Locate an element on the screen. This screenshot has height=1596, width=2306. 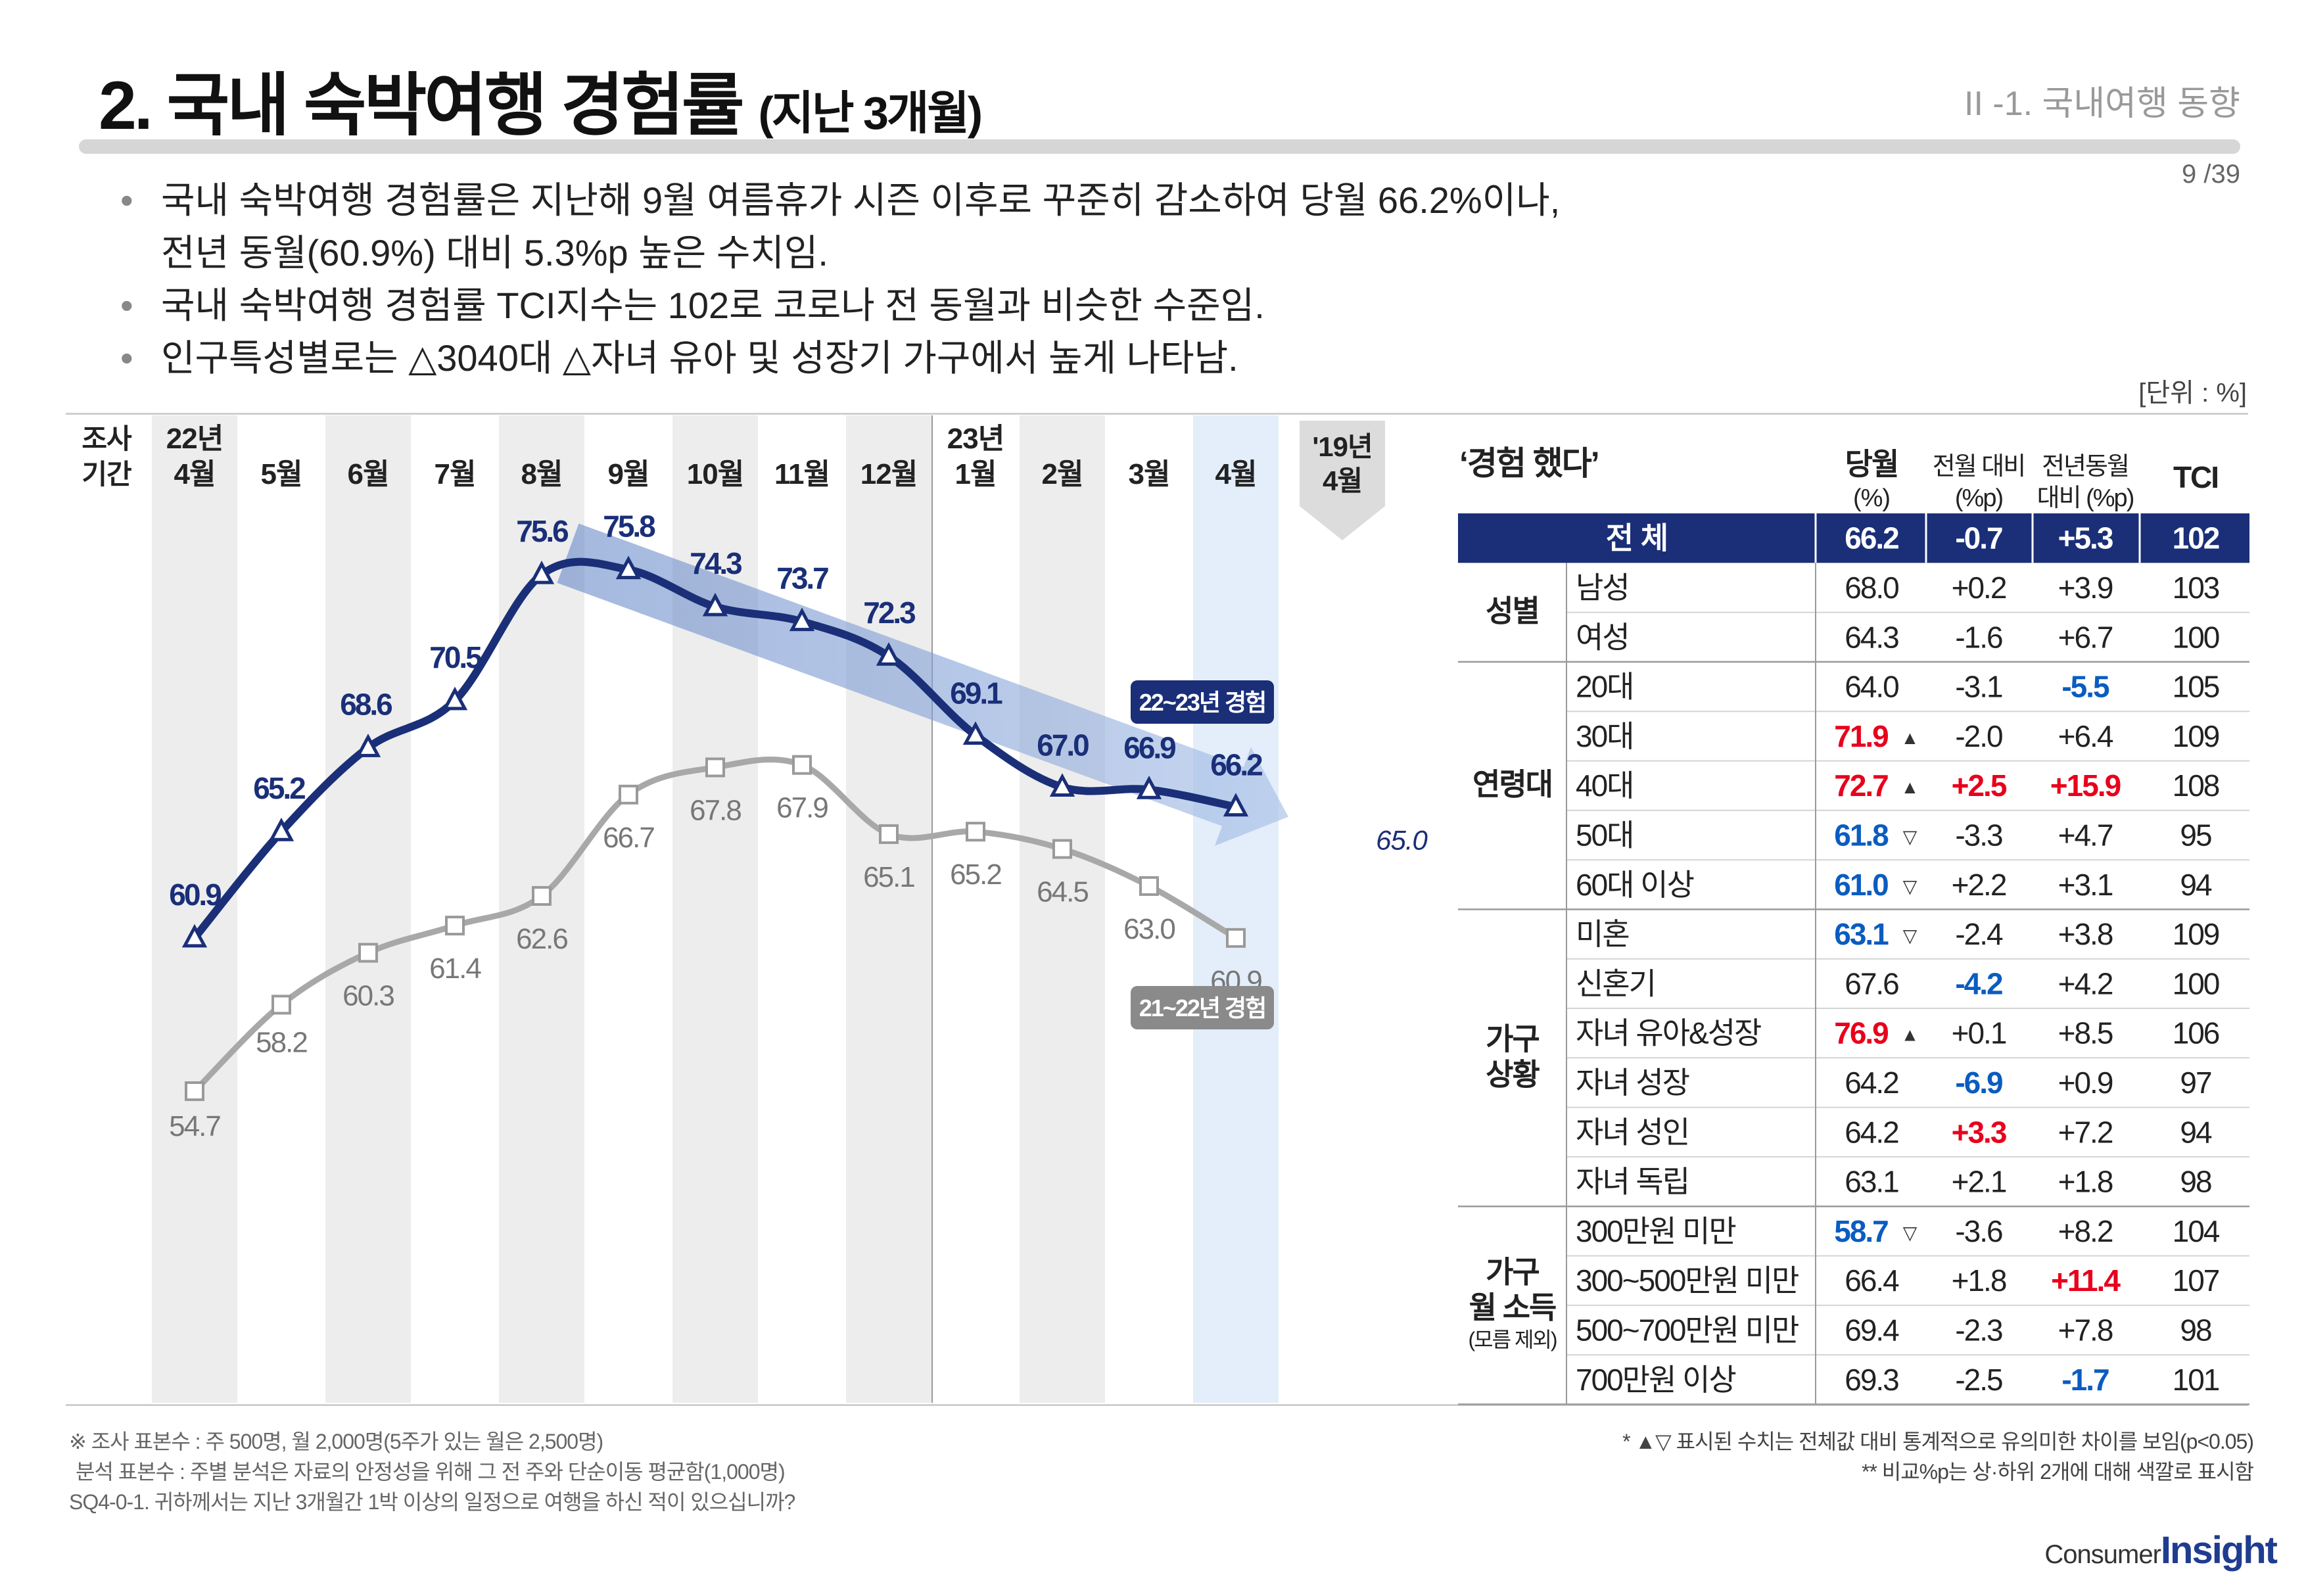
table-cell-current: 61.0 is located at coordinates (1861, 885).